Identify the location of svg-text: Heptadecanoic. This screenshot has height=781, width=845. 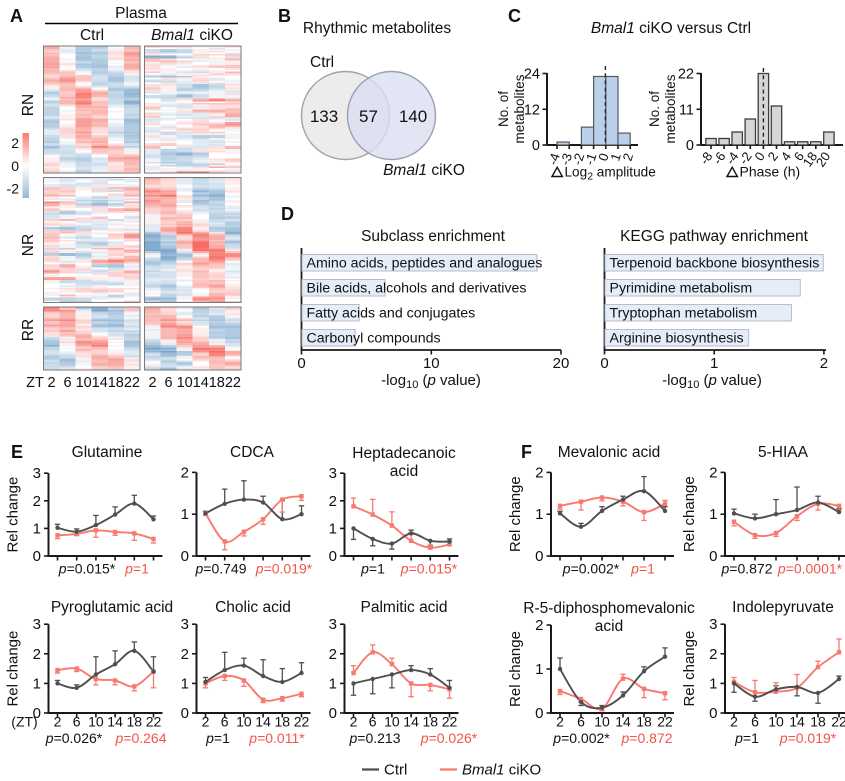
(404, 453).